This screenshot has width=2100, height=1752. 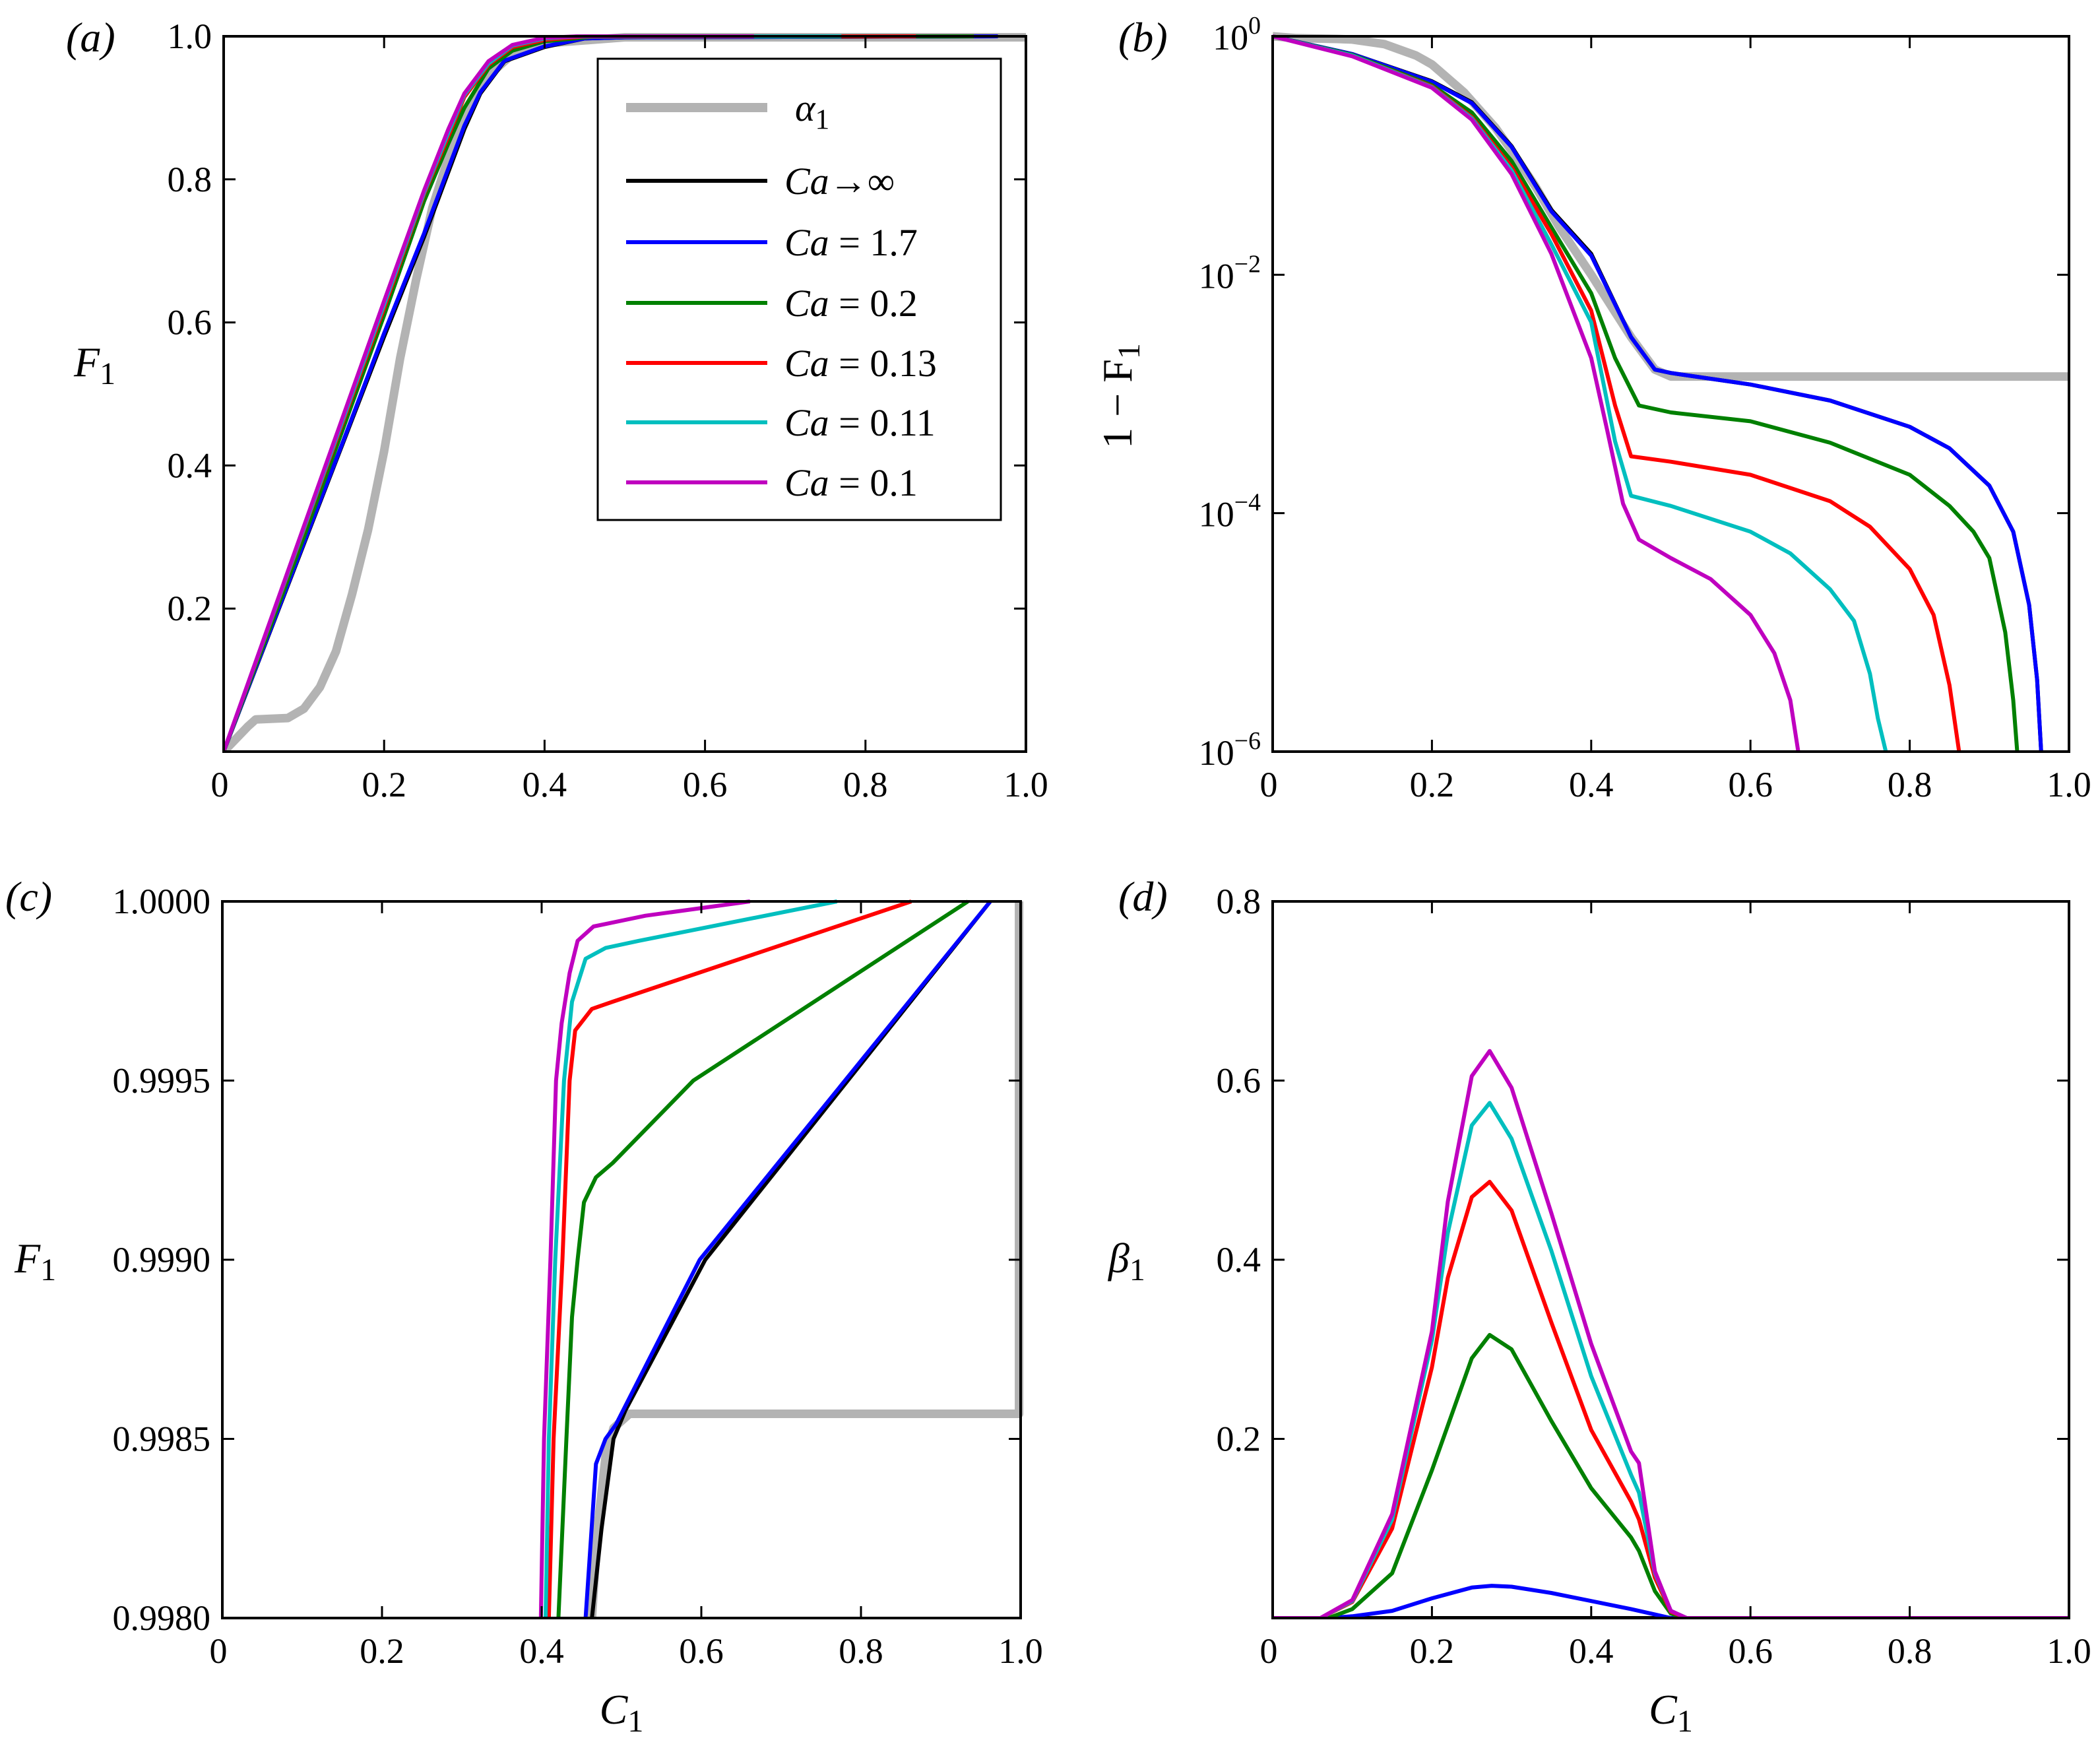 I want to click on legend-item: α1, so click(x=728, y=110).